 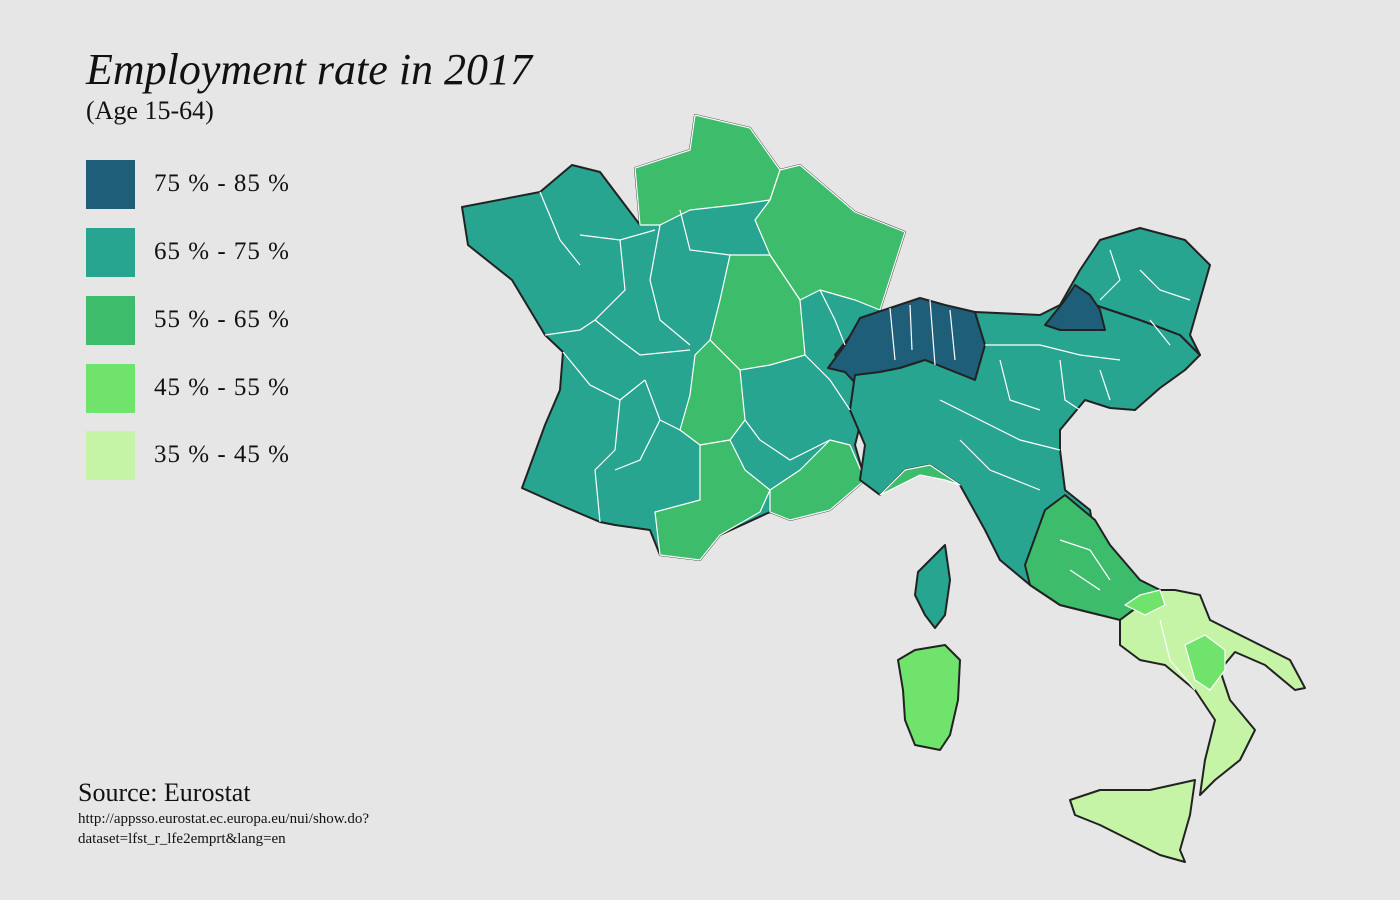 What do you see at coordinates (932, 586) in the screenshot?
I see `region-corsica` at bounding box center [932, 586].